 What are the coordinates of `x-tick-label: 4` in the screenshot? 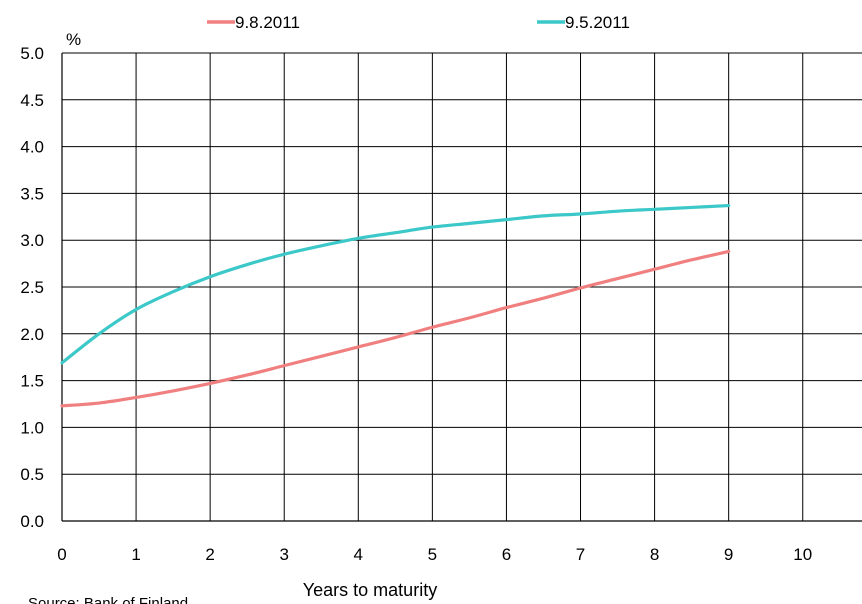 It's located at (358, 554).